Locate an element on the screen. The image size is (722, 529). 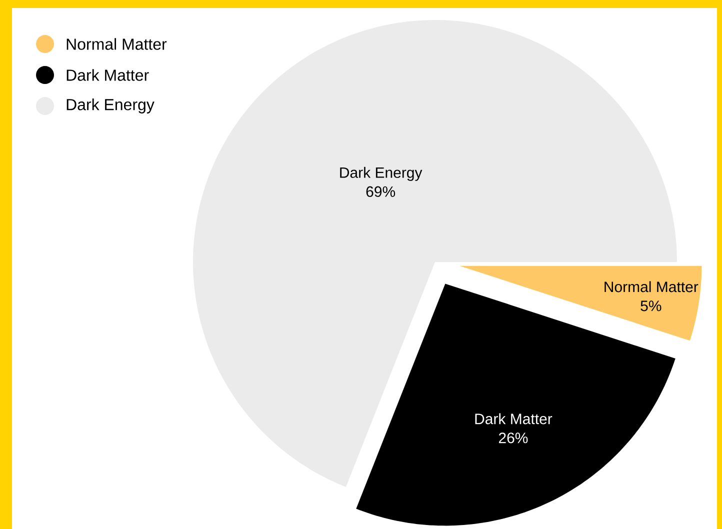
legend-label: Dark Energy is located at coordinates (110, 106).